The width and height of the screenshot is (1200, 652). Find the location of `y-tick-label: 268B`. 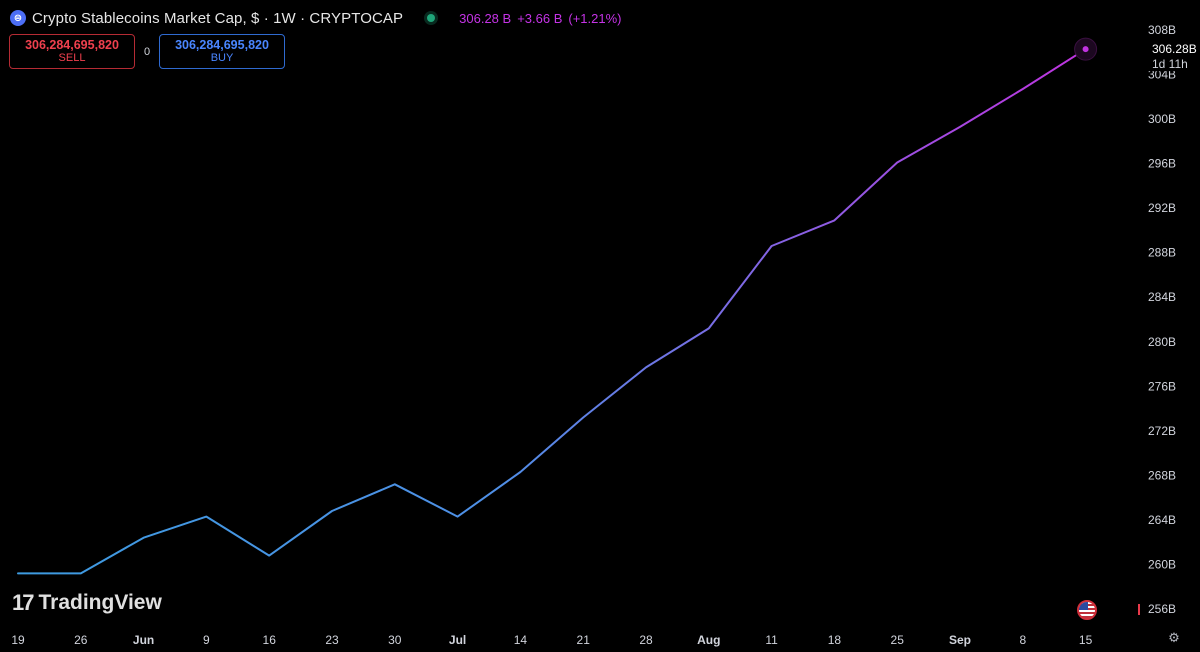

y-tick-label: 268B is located at coordinates (1162, 475).